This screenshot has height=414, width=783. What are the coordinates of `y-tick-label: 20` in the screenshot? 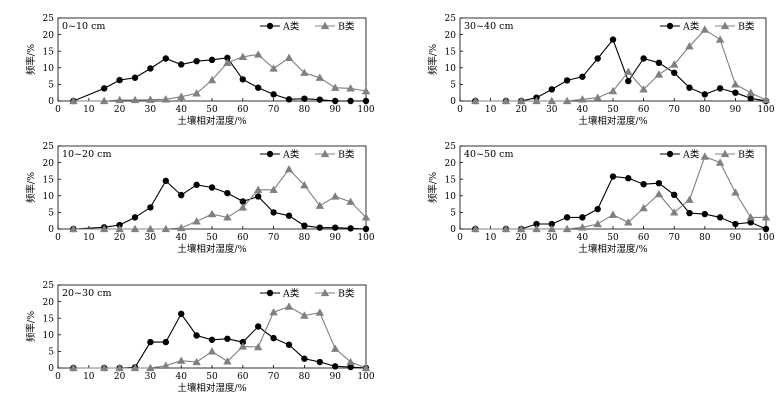 It's located at (451, 164).